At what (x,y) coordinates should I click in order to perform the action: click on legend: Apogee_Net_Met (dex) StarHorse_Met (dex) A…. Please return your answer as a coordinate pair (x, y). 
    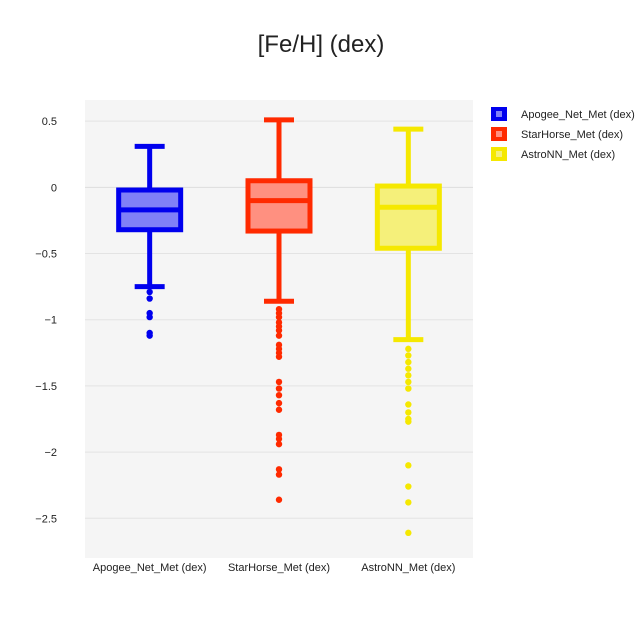
    Looking at the image, I should click on (563, 134).